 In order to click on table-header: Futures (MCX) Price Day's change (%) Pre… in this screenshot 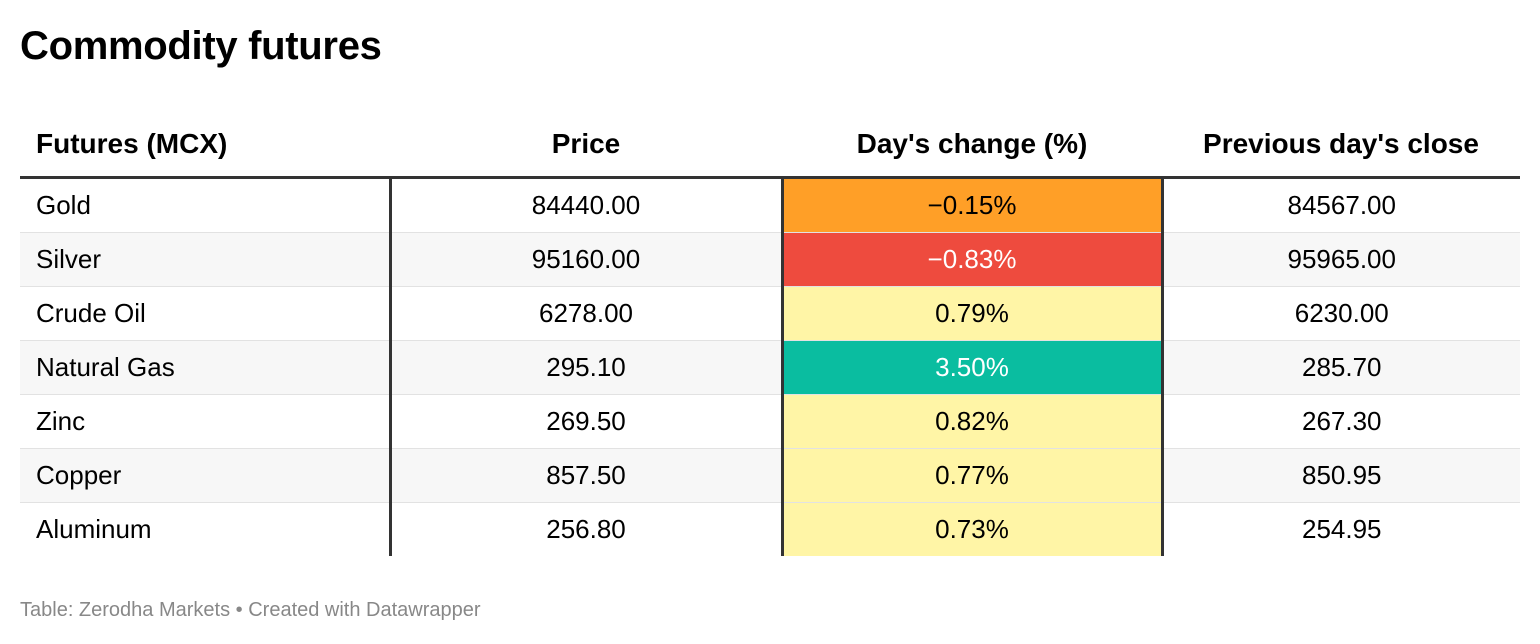, I will do `click(770, 145)`.